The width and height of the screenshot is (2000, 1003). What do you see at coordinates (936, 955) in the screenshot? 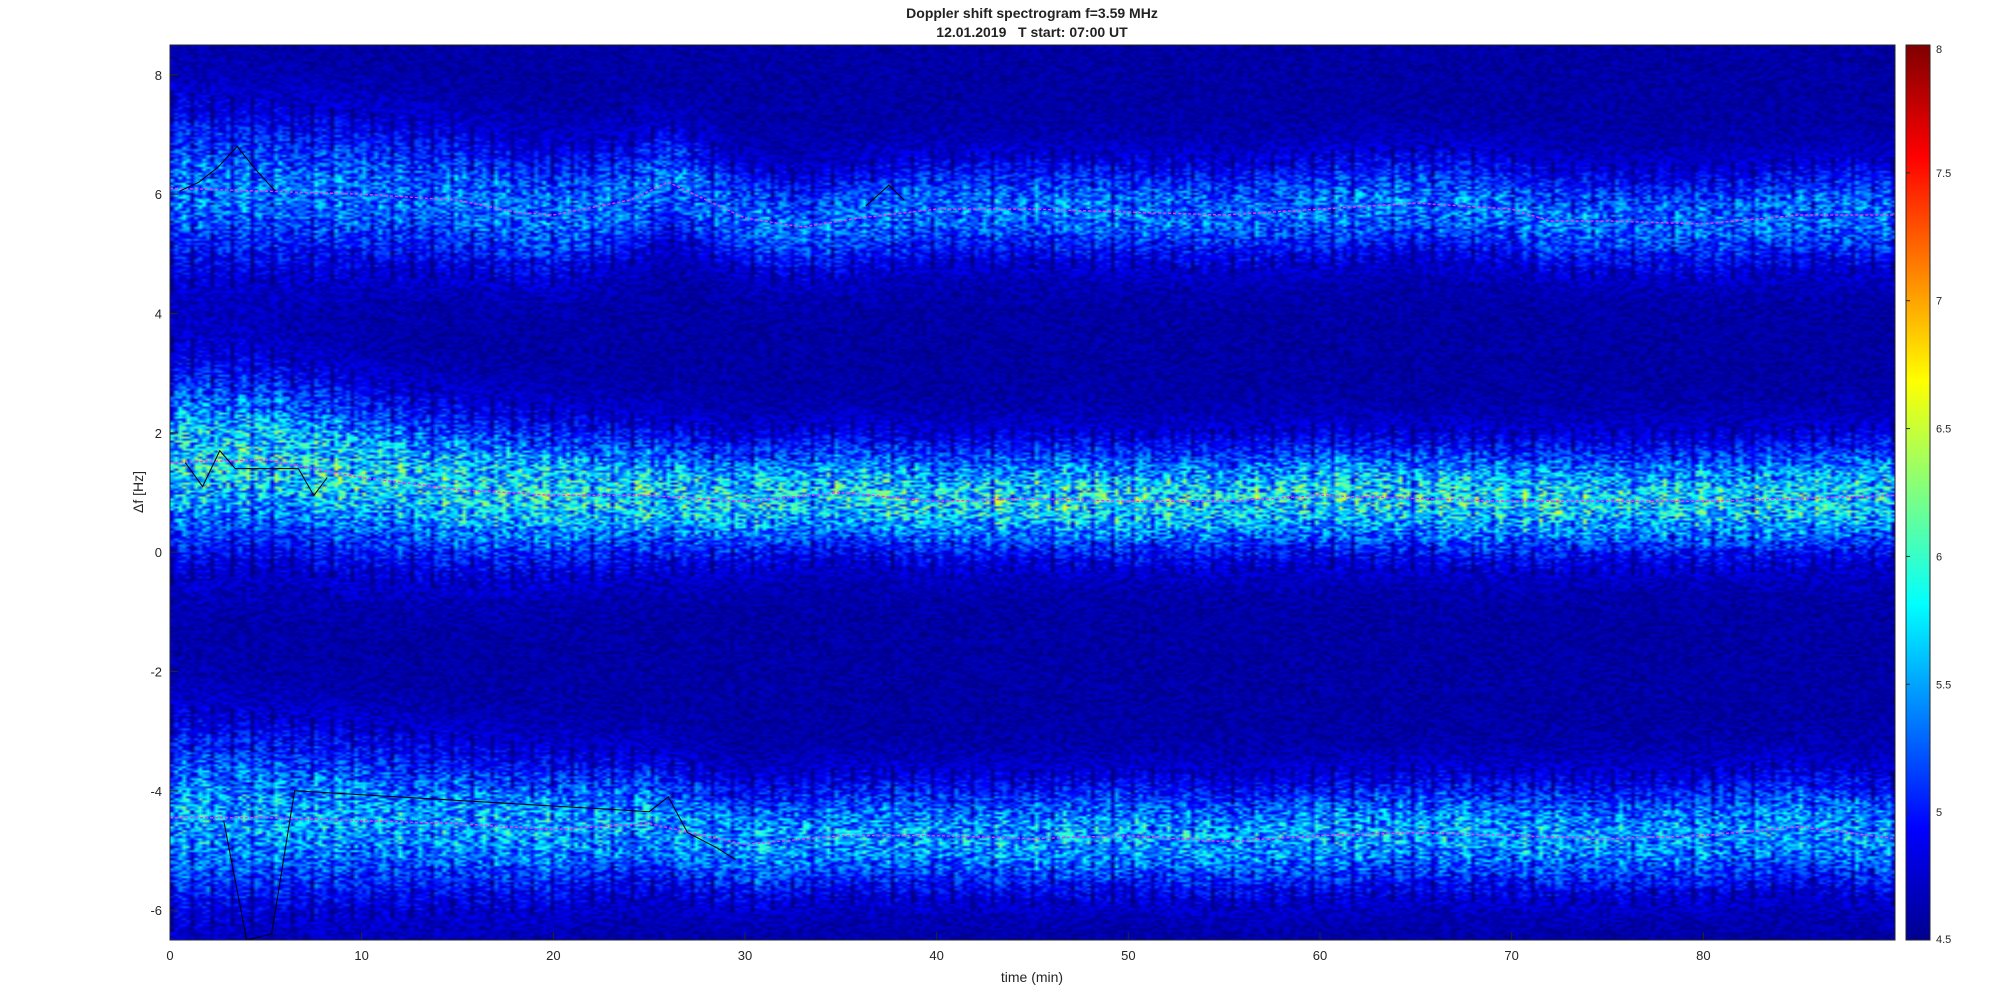
I see `x-tick-label: 40` at bounding box center [936, 955].